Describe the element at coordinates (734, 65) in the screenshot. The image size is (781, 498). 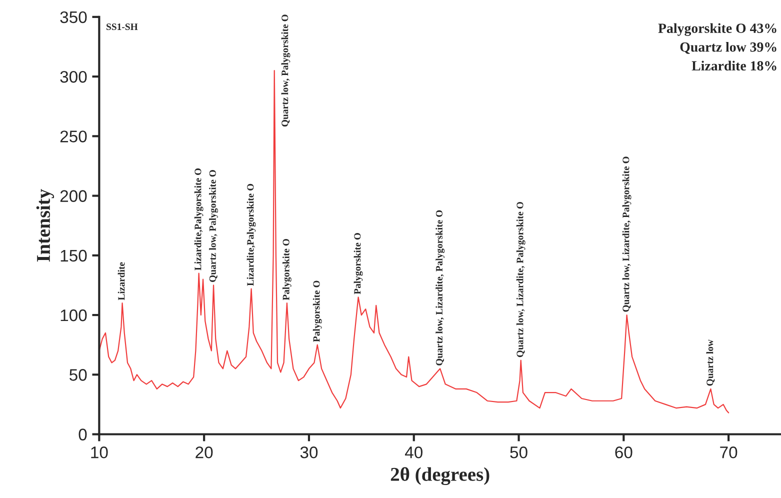
I see `annotation: Lizardite 18%` at that location.